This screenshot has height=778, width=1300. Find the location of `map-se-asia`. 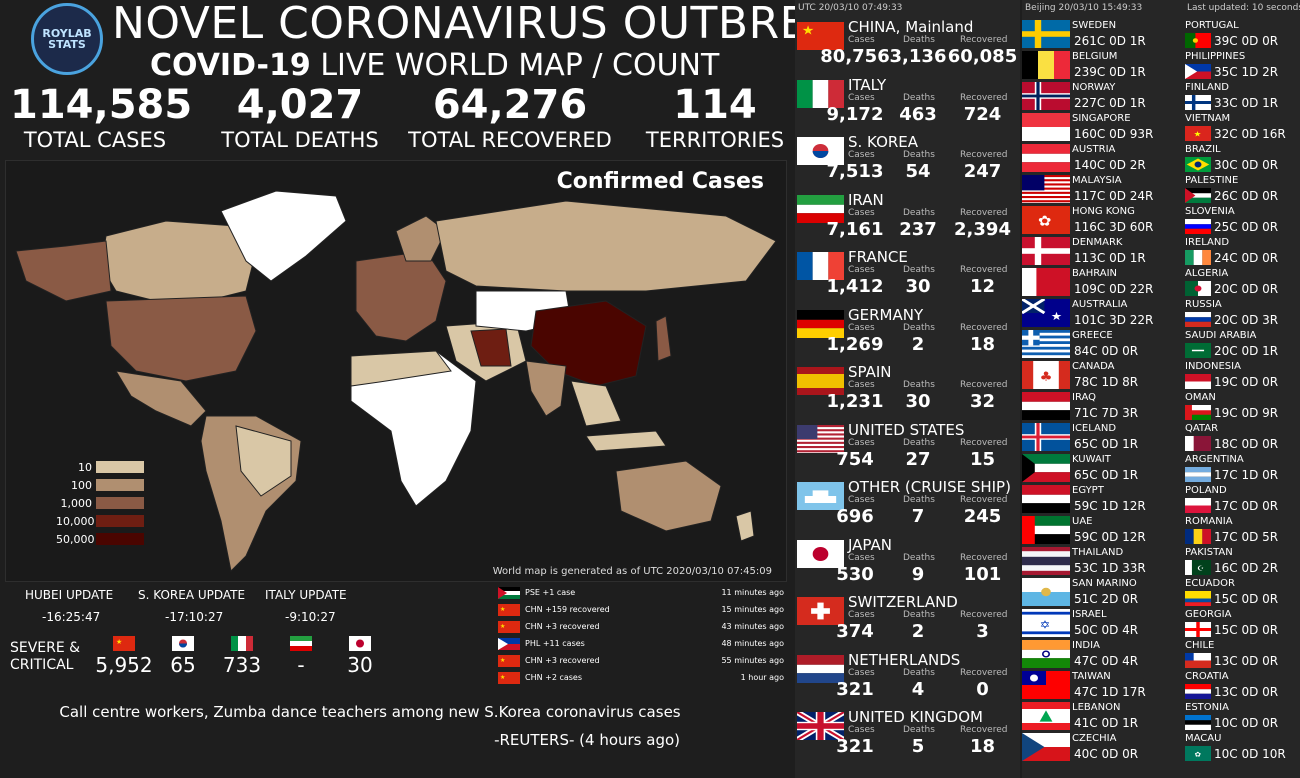

map-se-asia is located at coordinates (596, 403).